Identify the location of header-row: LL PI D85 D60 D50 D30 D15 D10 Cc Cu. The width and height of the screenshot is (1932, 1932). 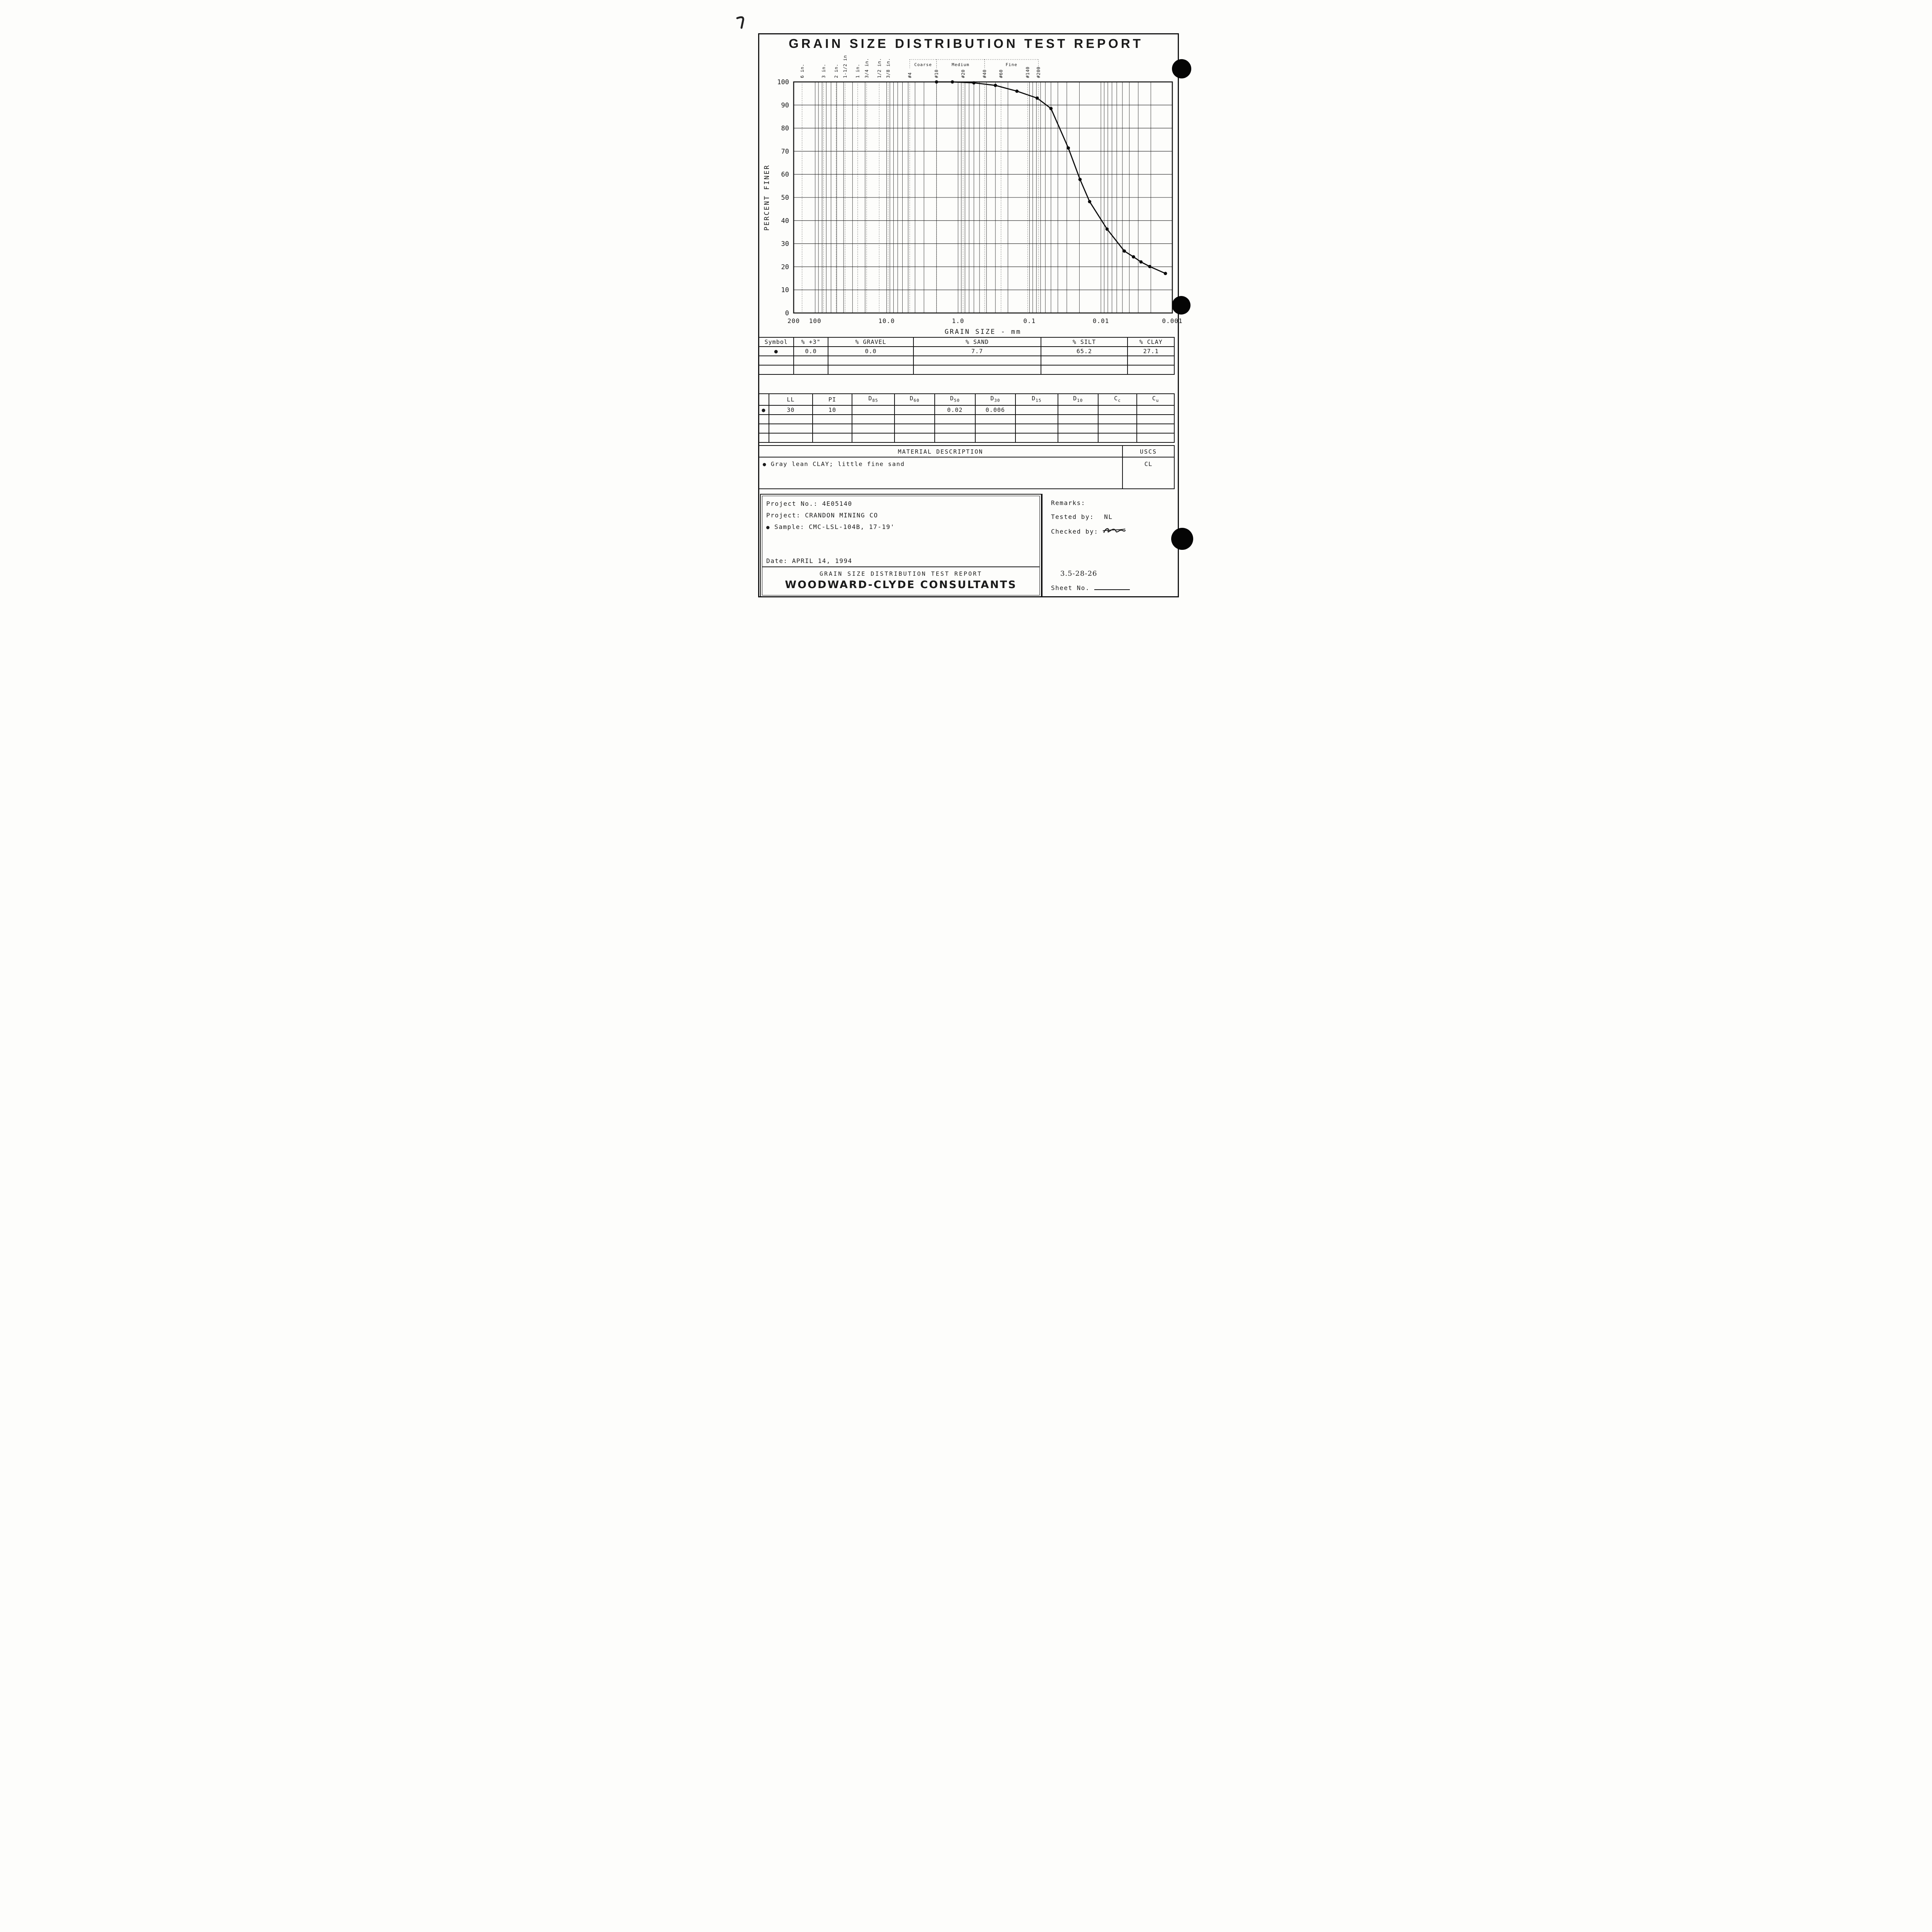
(967, 400).